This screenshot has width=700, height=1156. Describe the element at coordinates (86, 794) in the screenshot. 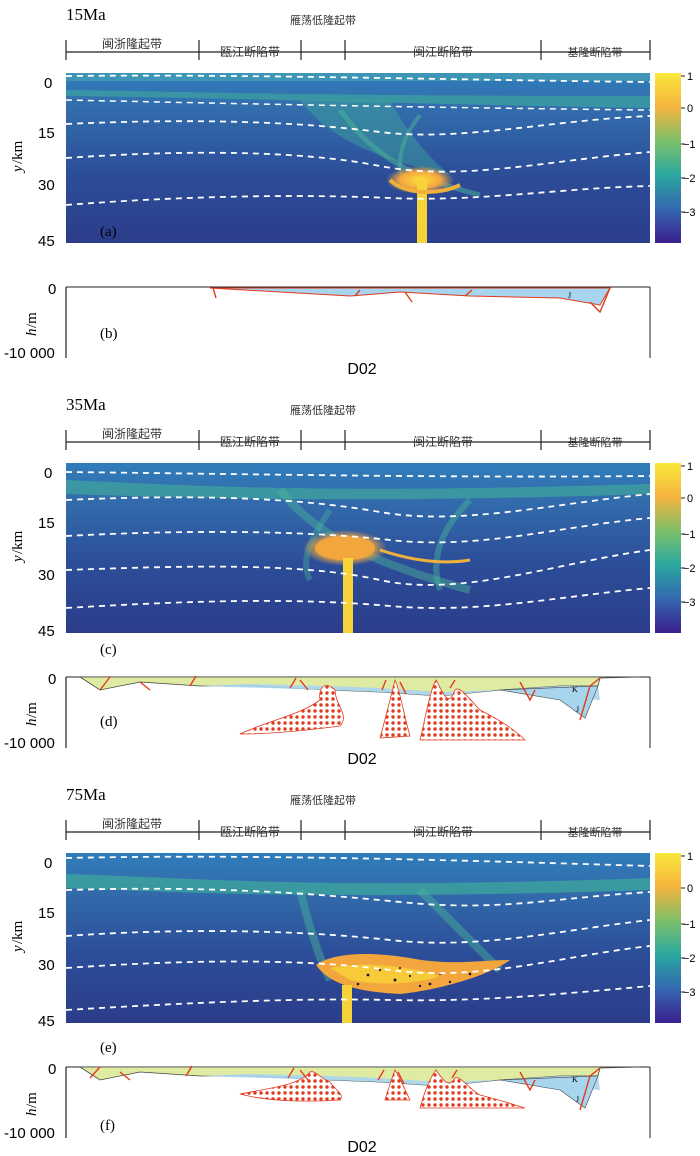

I see `age-label: 75Ma` at that location.